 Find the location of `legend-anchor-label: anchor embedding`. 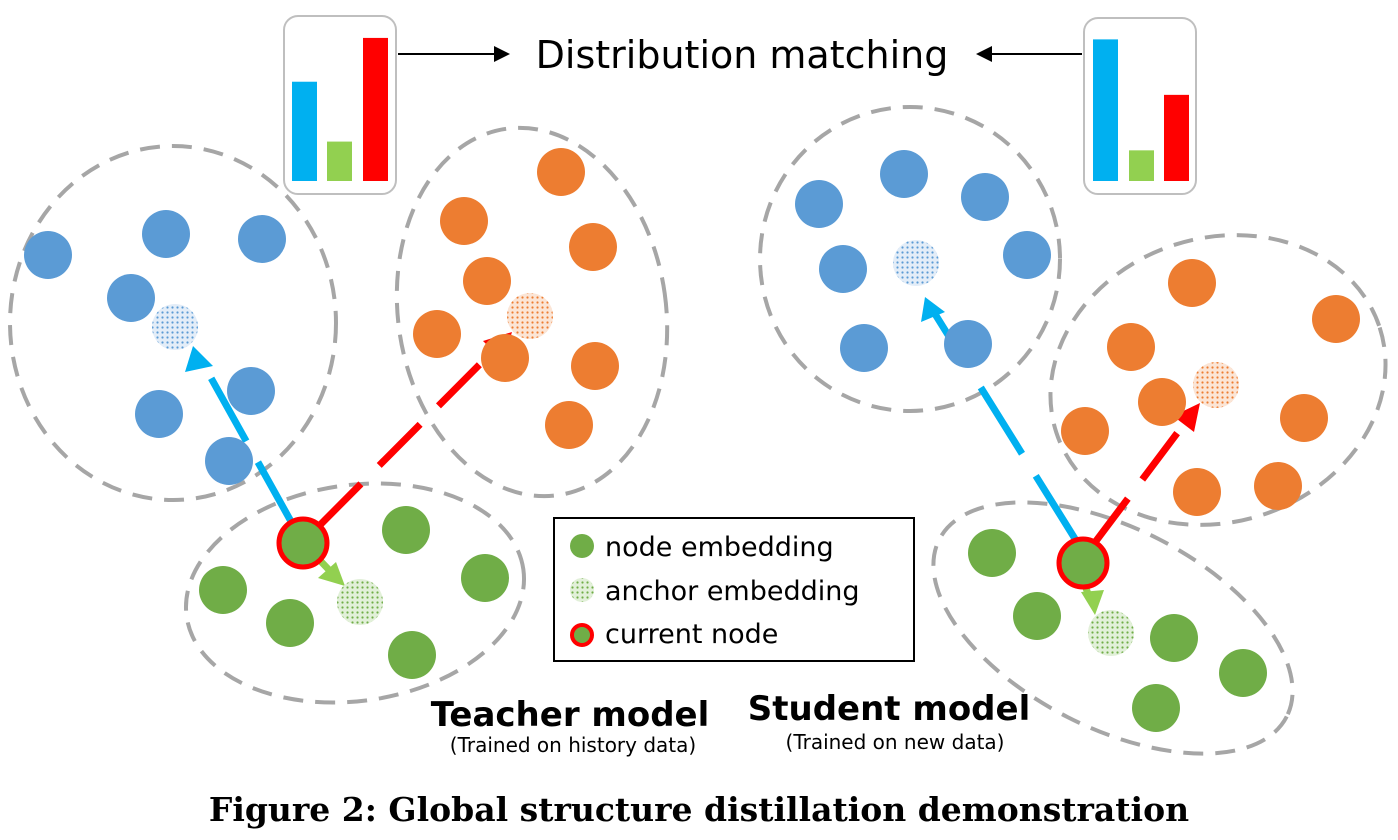

legend-anchor-label: anchor embedding is located at coordinates (732, 591).